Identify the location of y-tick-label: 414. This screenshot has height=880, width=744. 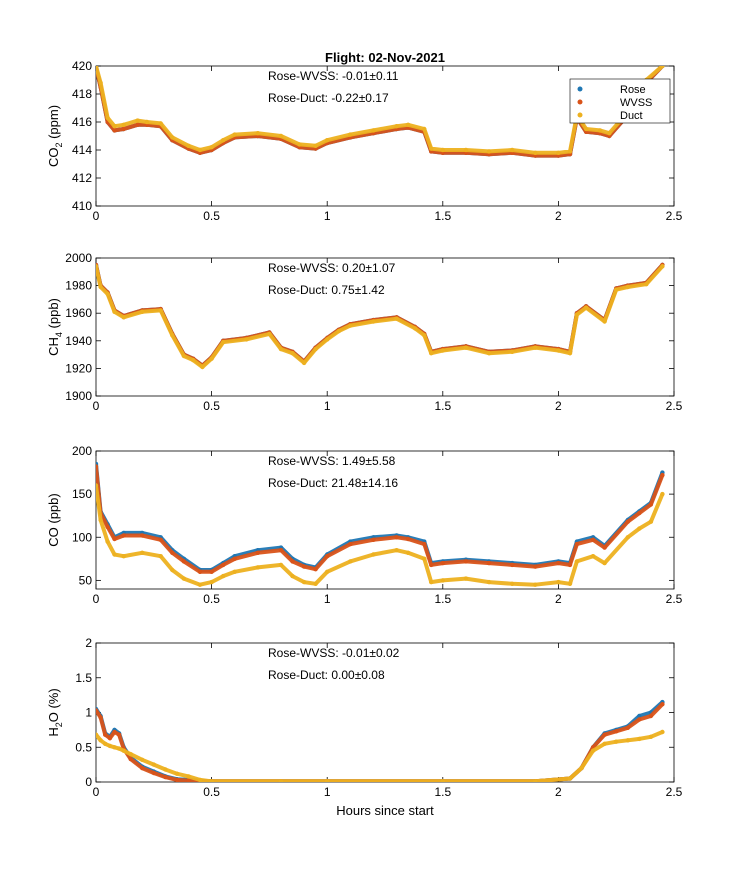
(82, 150).